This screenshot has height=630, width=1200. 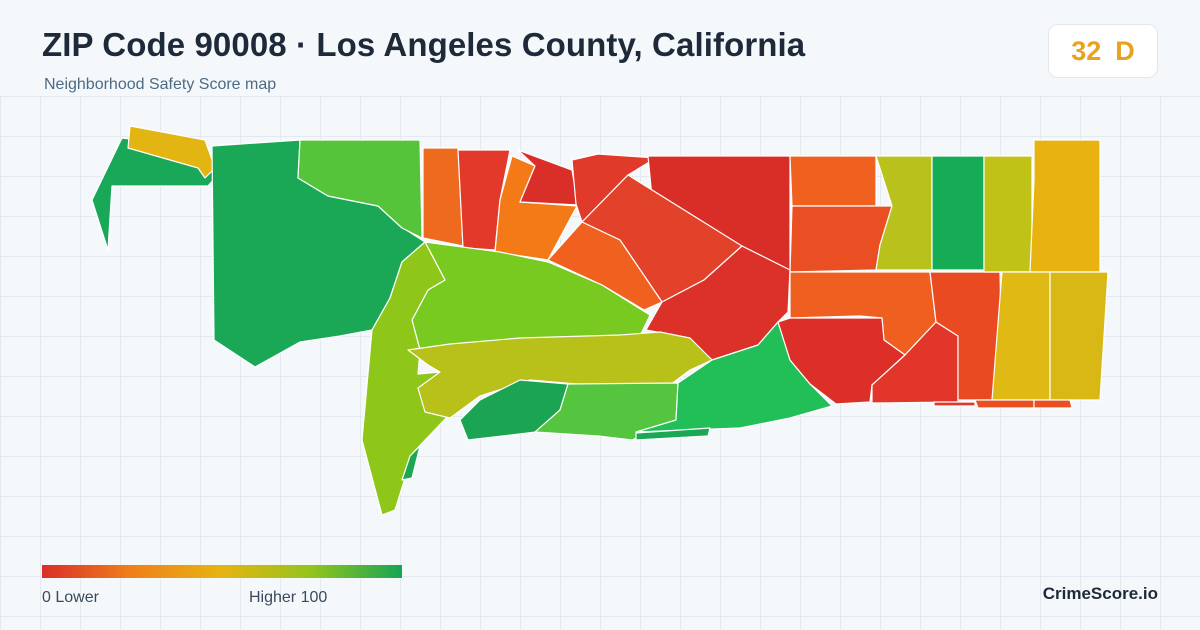 What do you see at coordinates (160, 84) in the screenshot?
I see `page-subtitle: Neighborhood Safety Score map` at bounding box center [160, 84].